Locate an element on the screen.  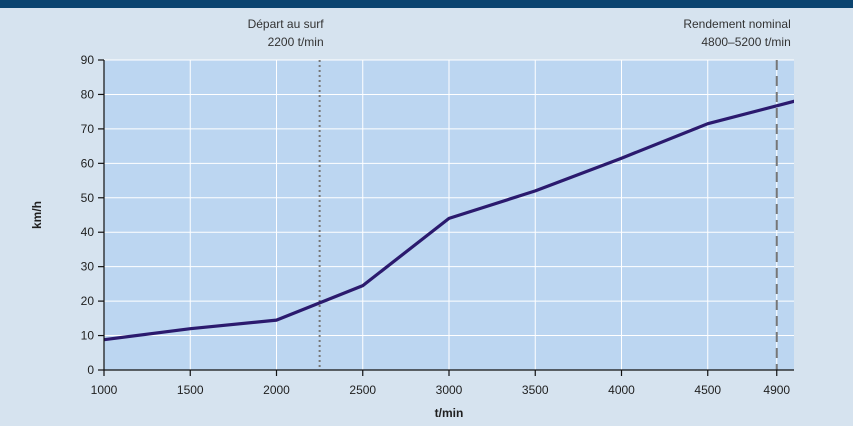
x-tick-label: 4900 is located at coordinates (776, 390).